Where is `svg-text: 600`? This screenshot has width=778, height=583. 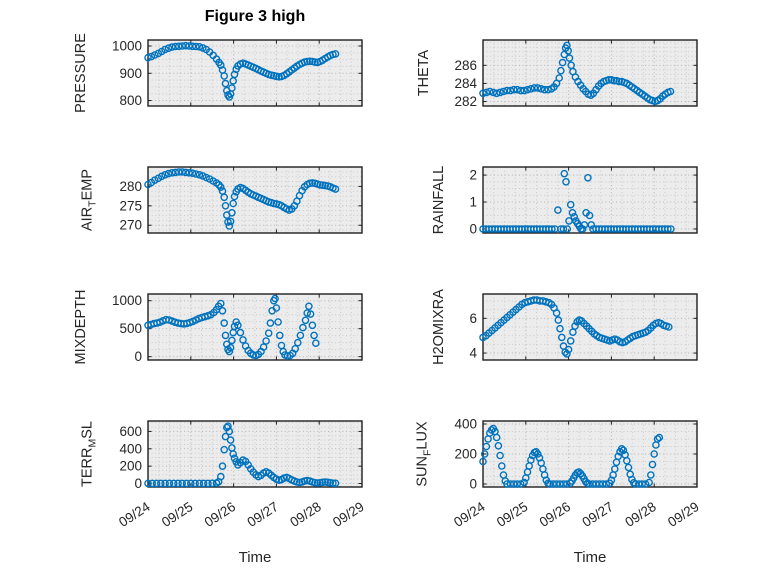 svg-text: 600 is located at coordinates (130, 431).